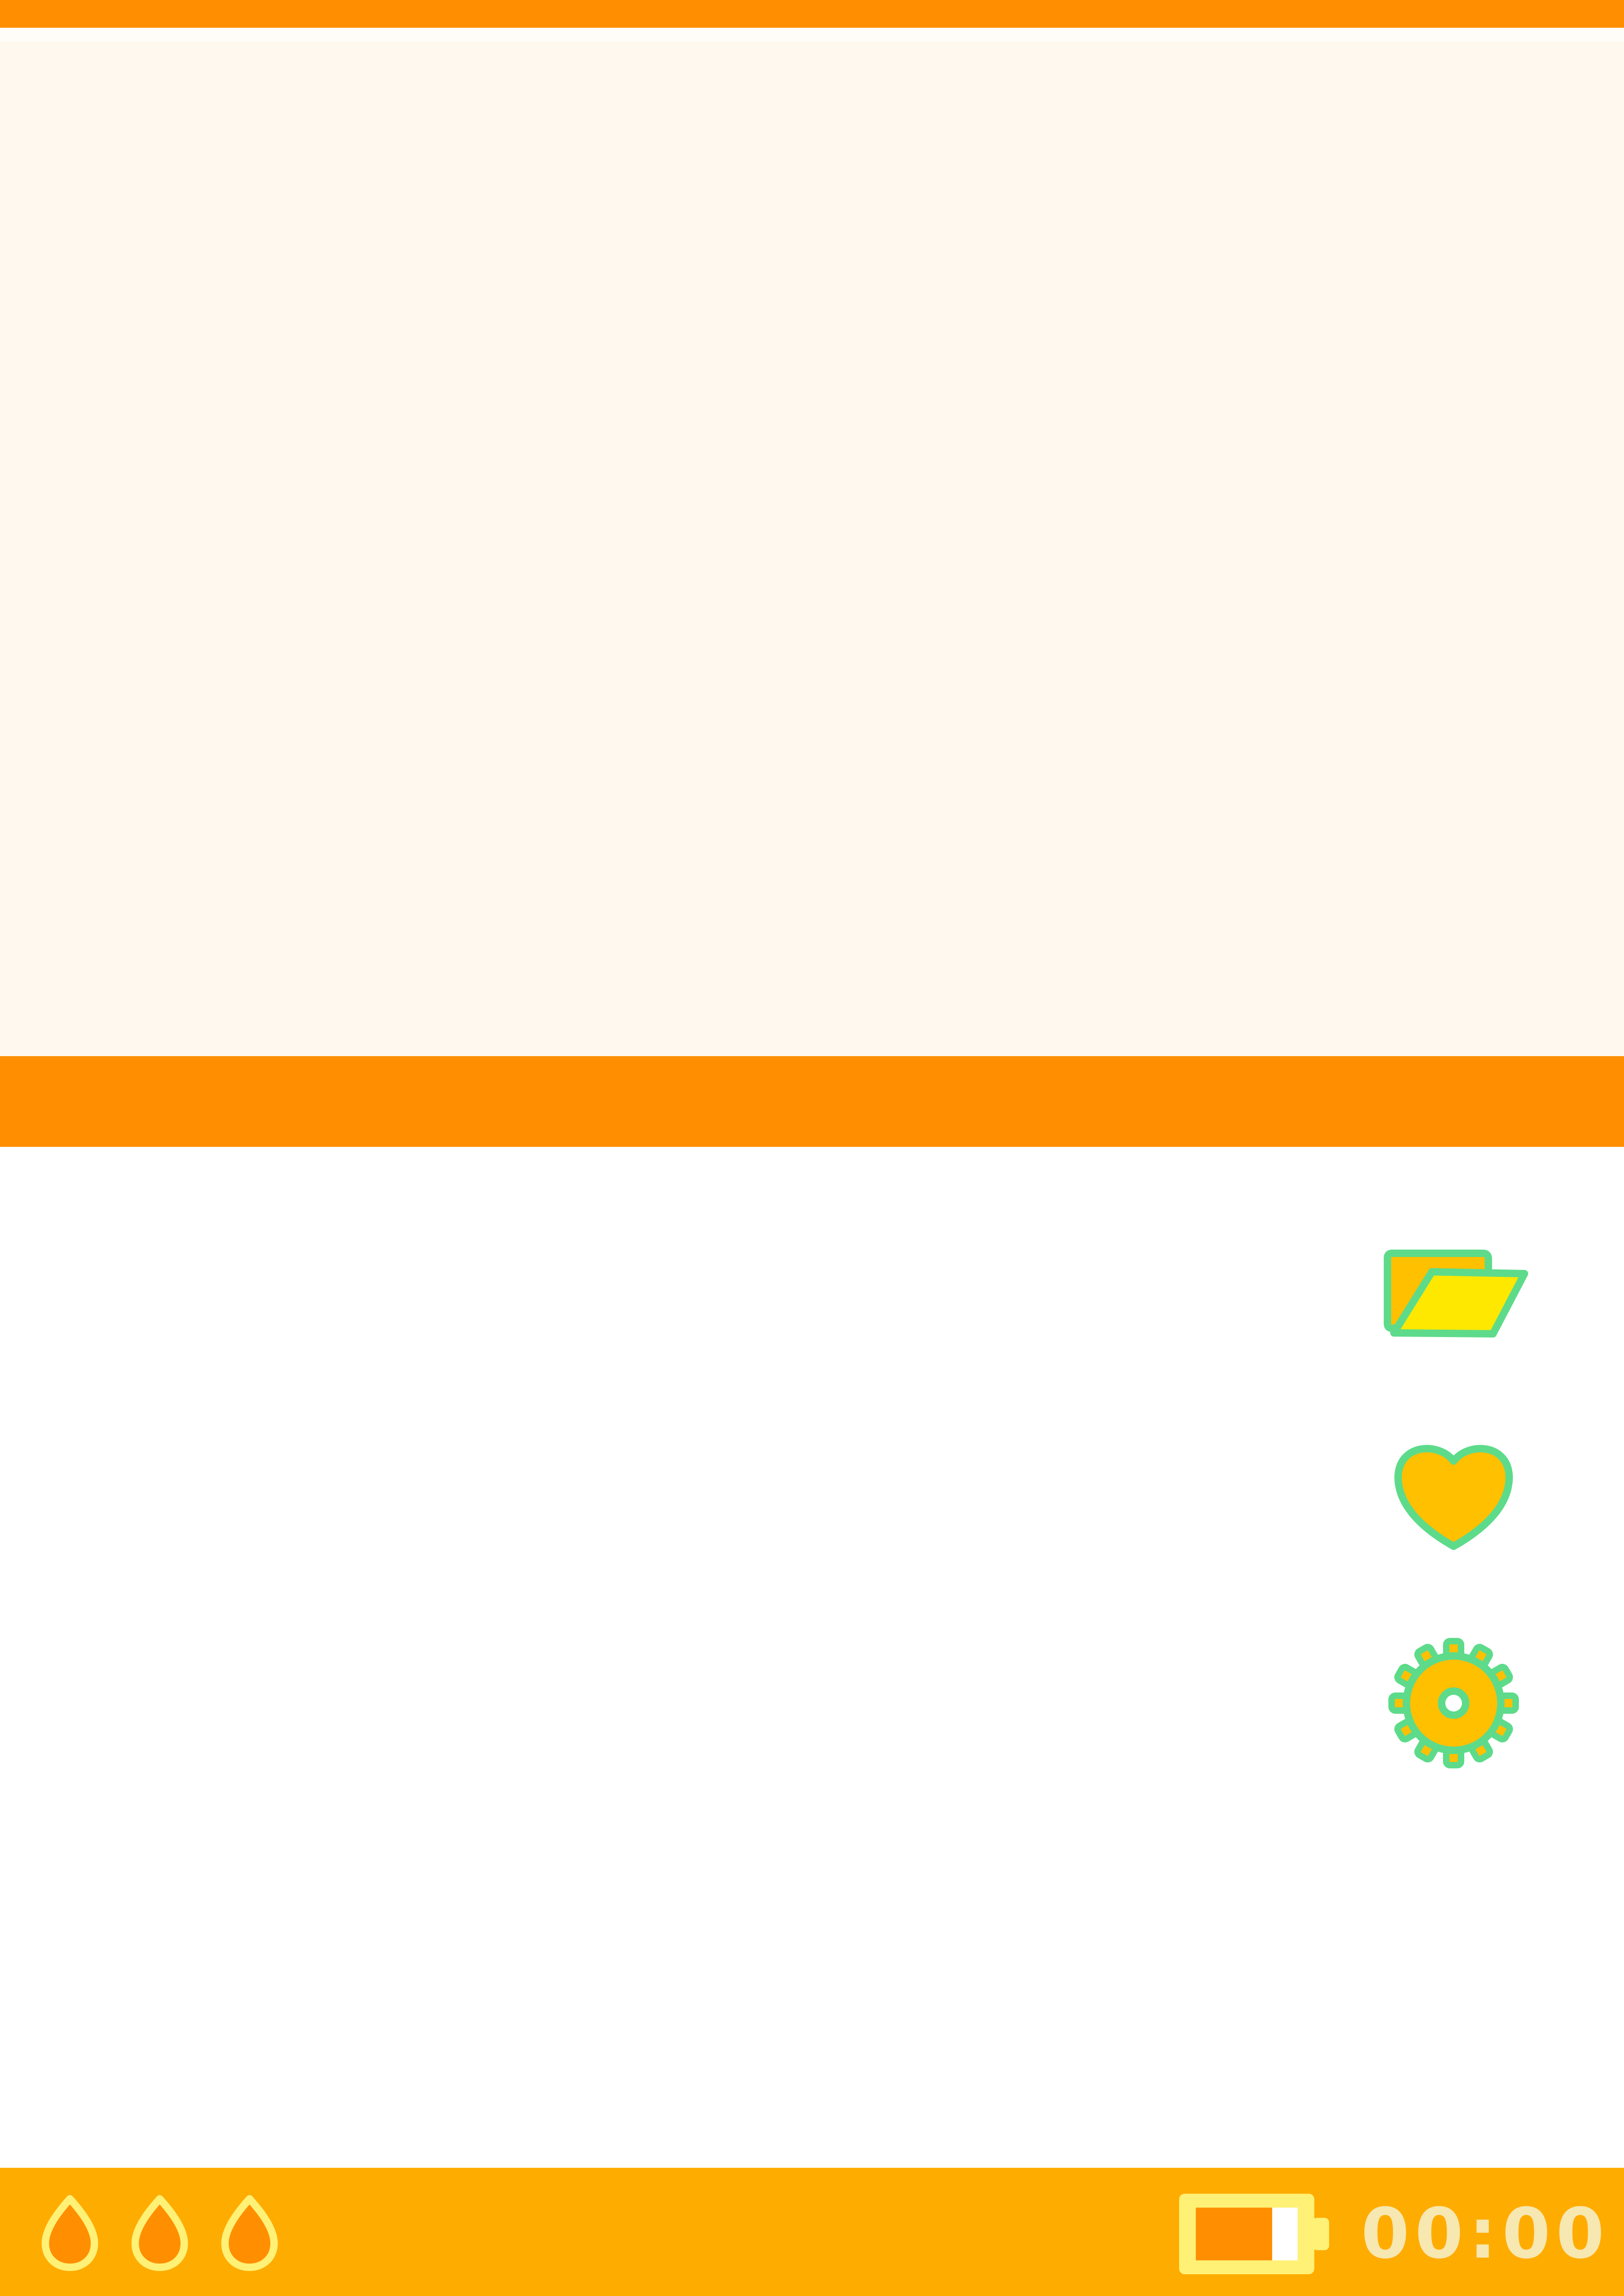 The image size is (1624, 2296). What do you see at coordinates (1485, 2234) in the screenshot?
I see `clock-display: 00:00` at bounding box center [1485, 2234].